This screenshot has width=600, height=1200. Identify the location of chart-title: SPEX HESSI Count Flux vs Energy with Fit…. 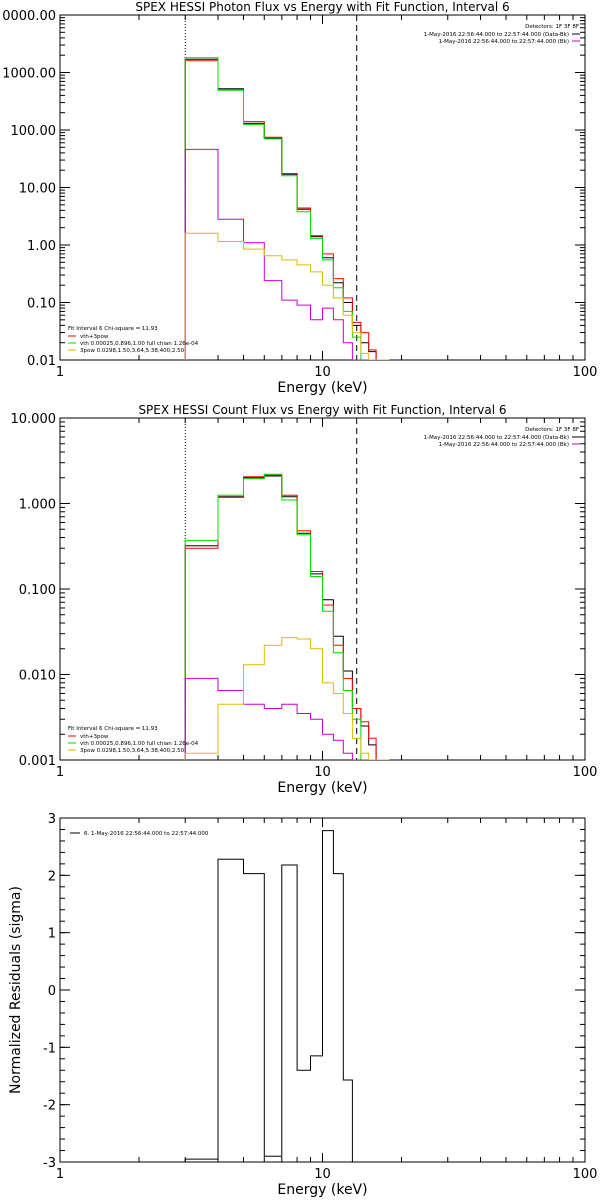
(322, 410).